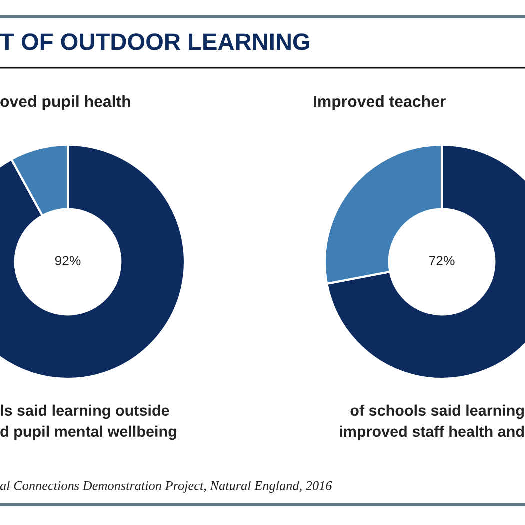 This screenshot has height=525, width=525. What do you see at coordinates (442, 261) in the screenshot?
I see `data-label: 72%` at bounding box center [442, 261].